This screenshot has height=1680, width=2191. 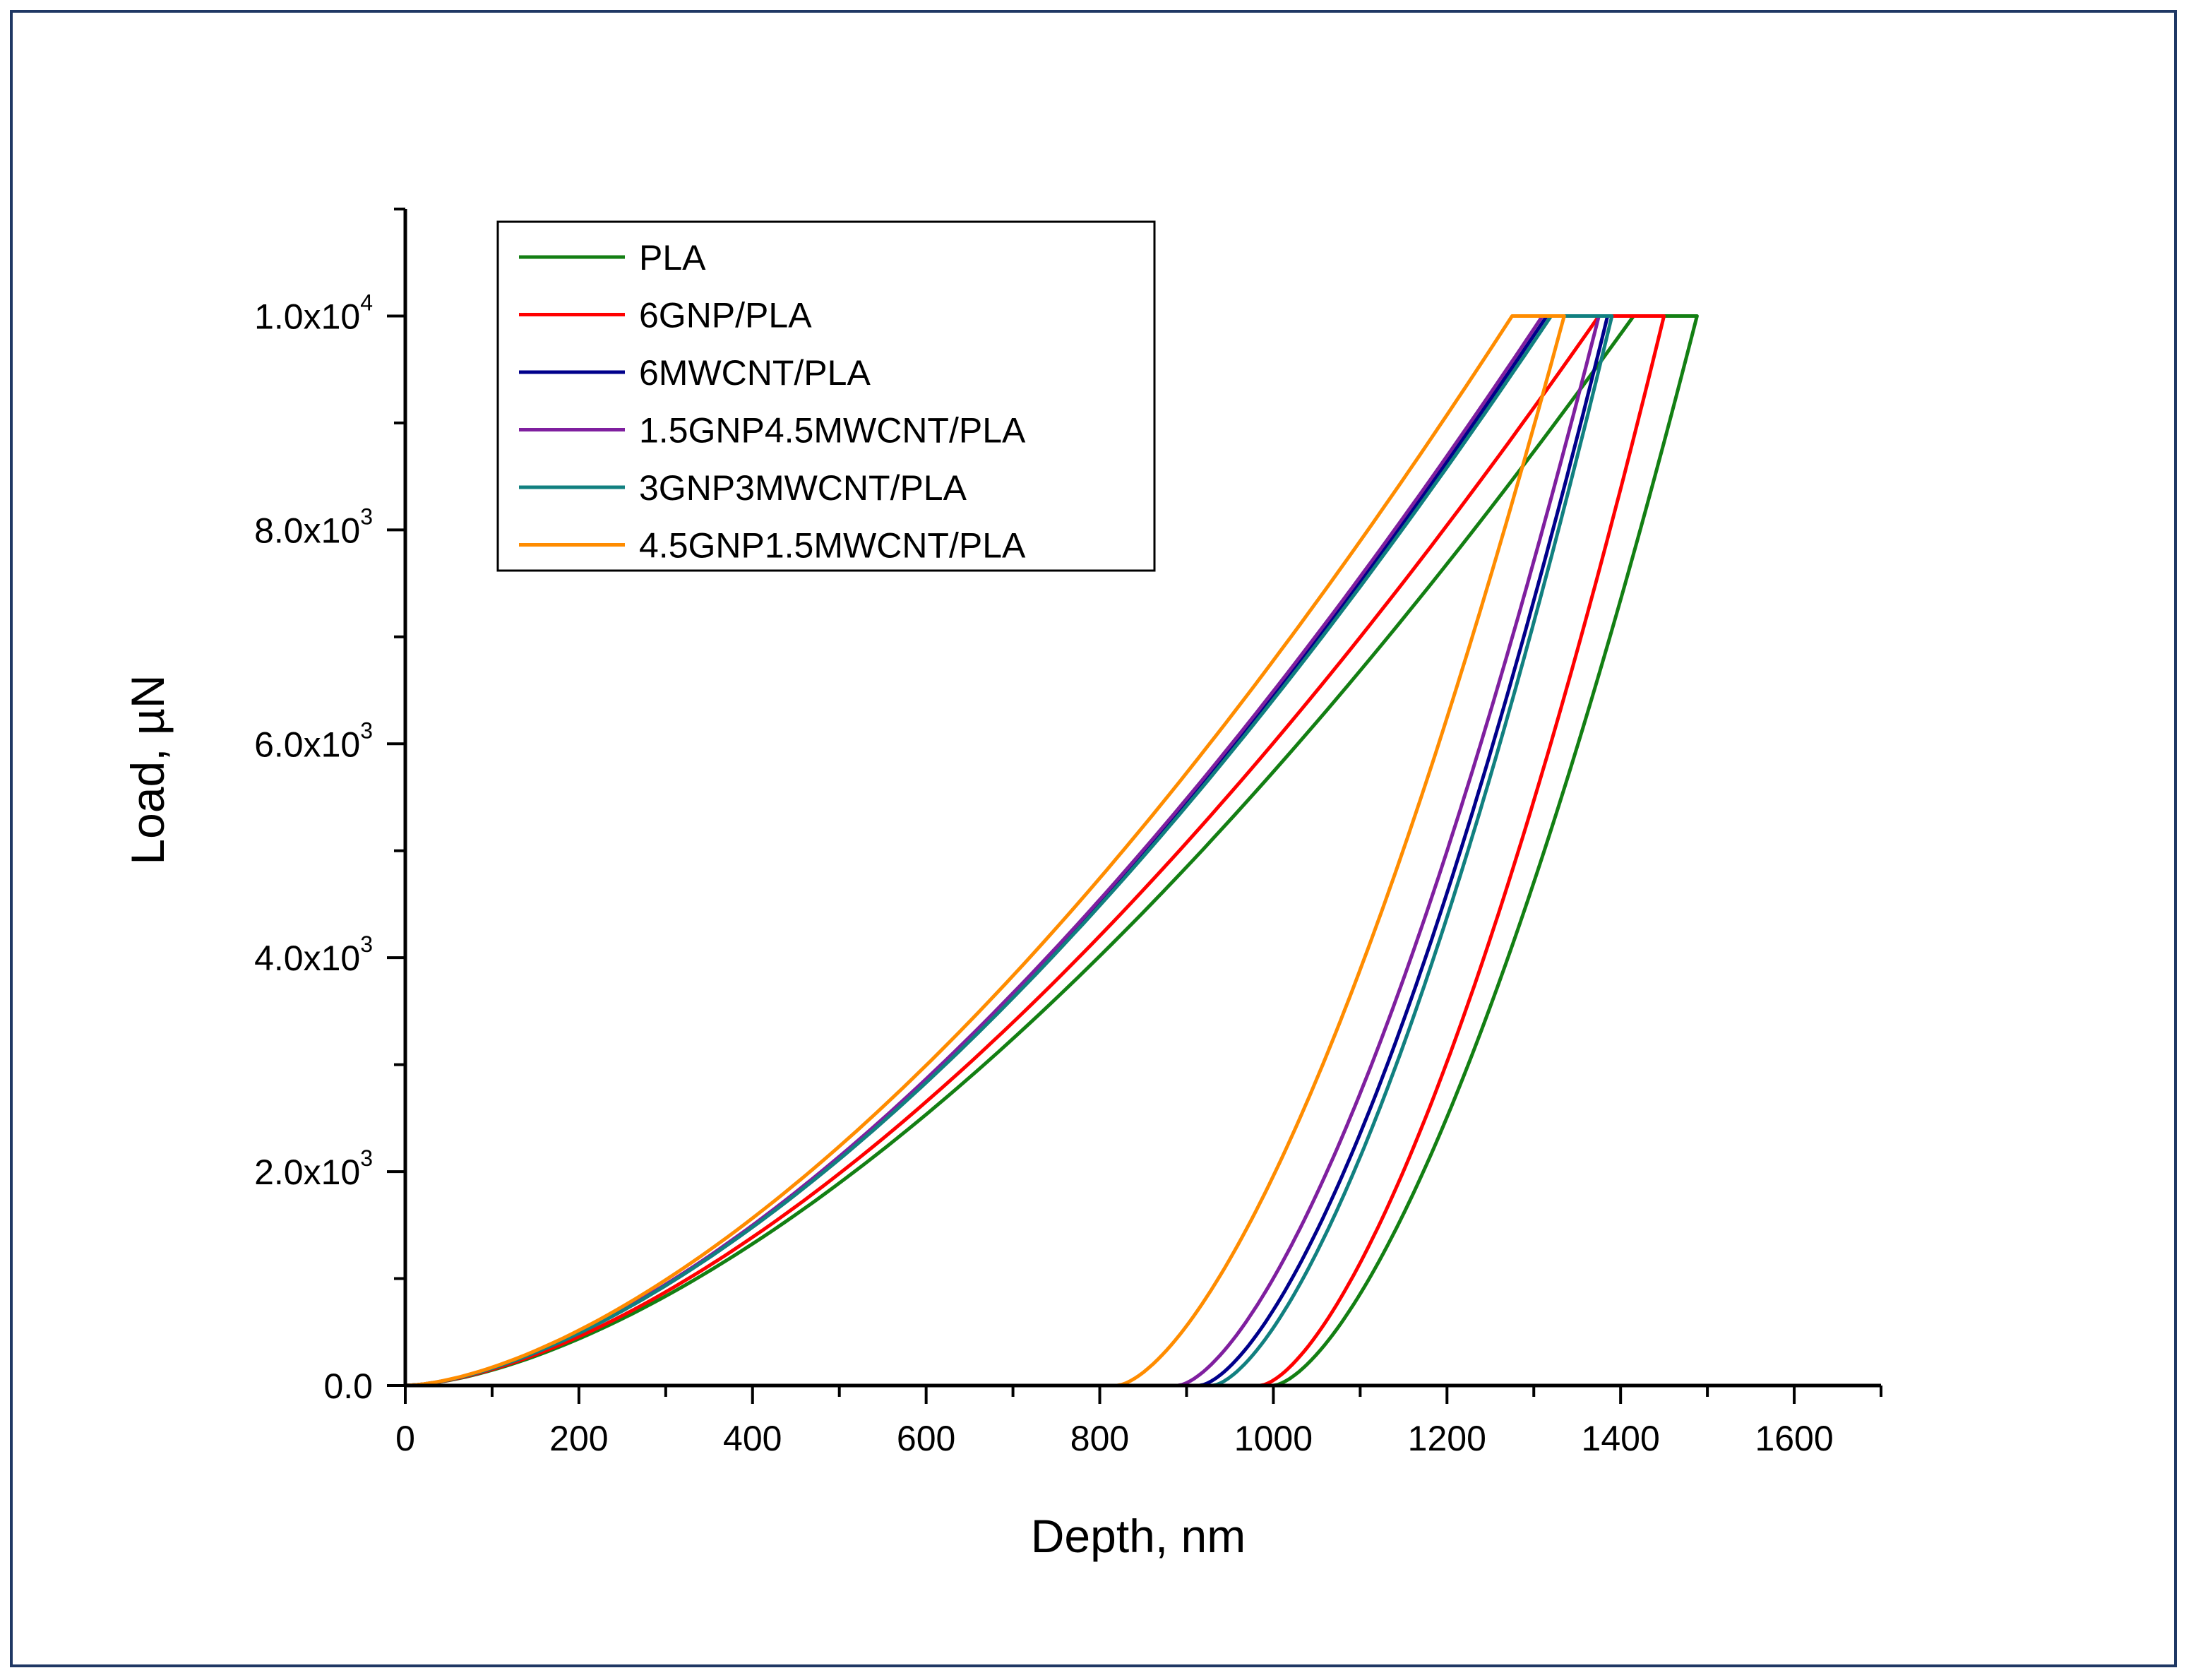 I want to click on legend-label: 6GNP/PLA, so click(x=725, y=316).